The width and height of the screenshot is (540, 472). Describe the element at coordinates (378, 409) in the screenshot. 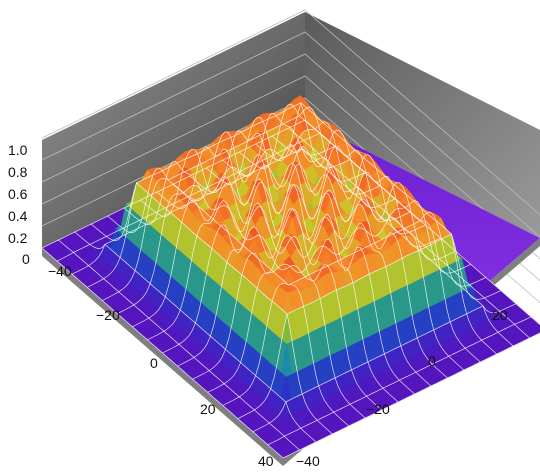

I see `y-tick-label: −20` at that location.